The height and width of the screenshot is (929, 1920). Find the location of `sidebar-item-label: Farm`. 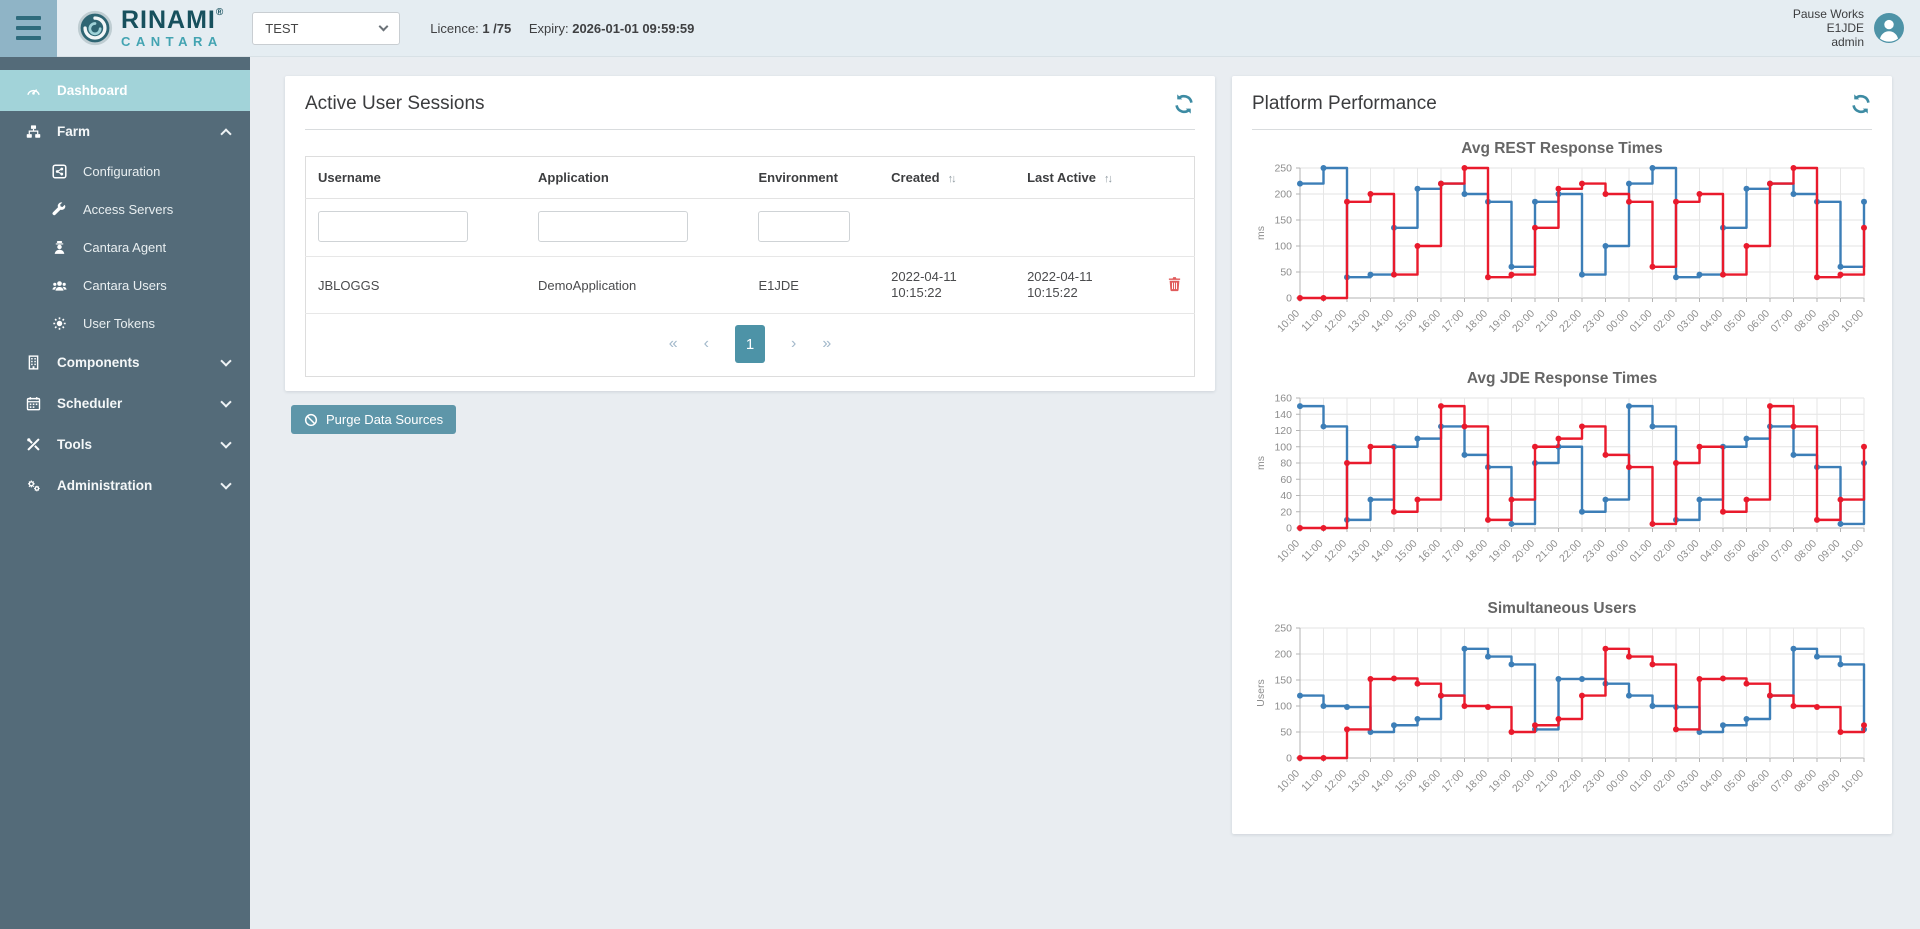

sidebar-item-label: Farm is located at coordinates (74, 131).